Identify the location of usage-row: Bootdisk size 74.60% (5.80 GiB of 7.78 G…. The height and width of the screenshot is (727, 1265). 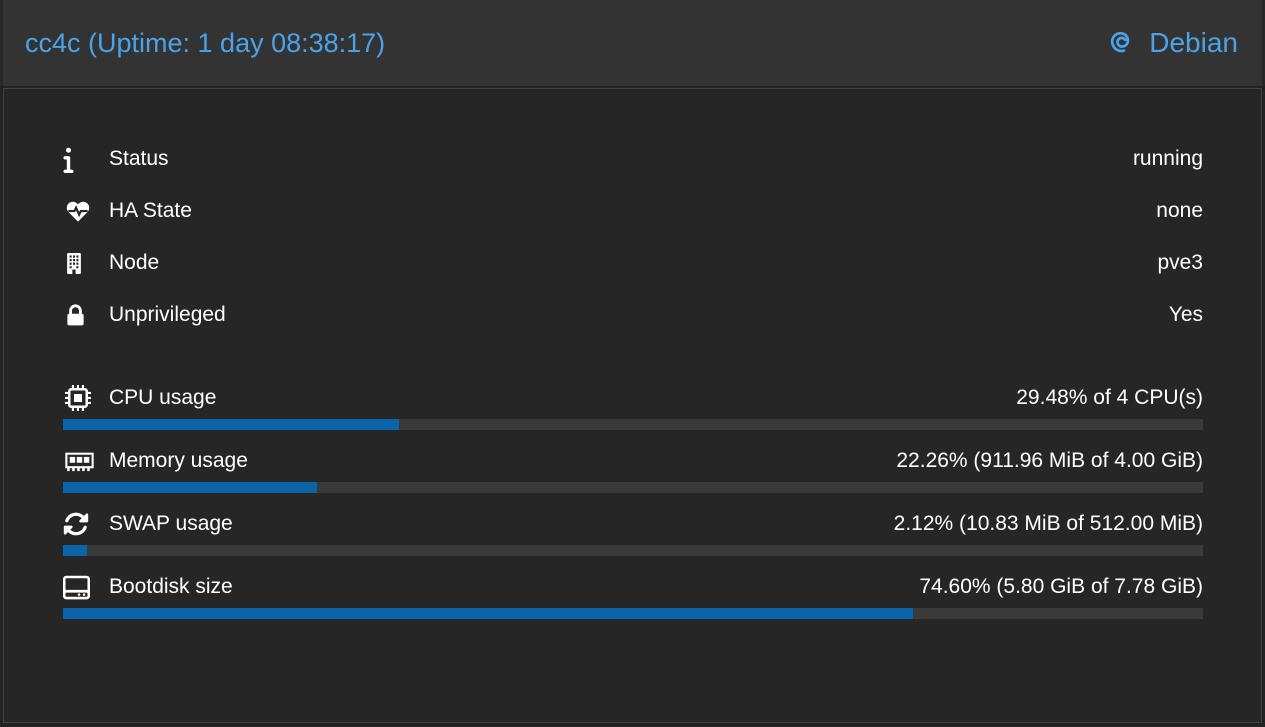
(633, 592).